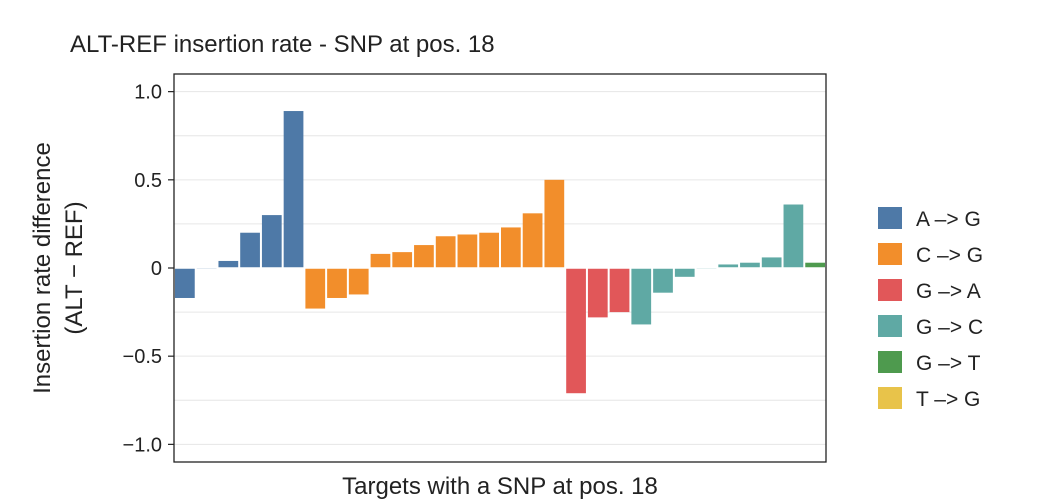 The width and height of the screenshot is (1052, 502). What do you see at coordinates (930, 309) in the screenshot?
I see `legend: A –> G C –> G G –> A G –> C G –> T T –> G` at bounding box center [930, 309].